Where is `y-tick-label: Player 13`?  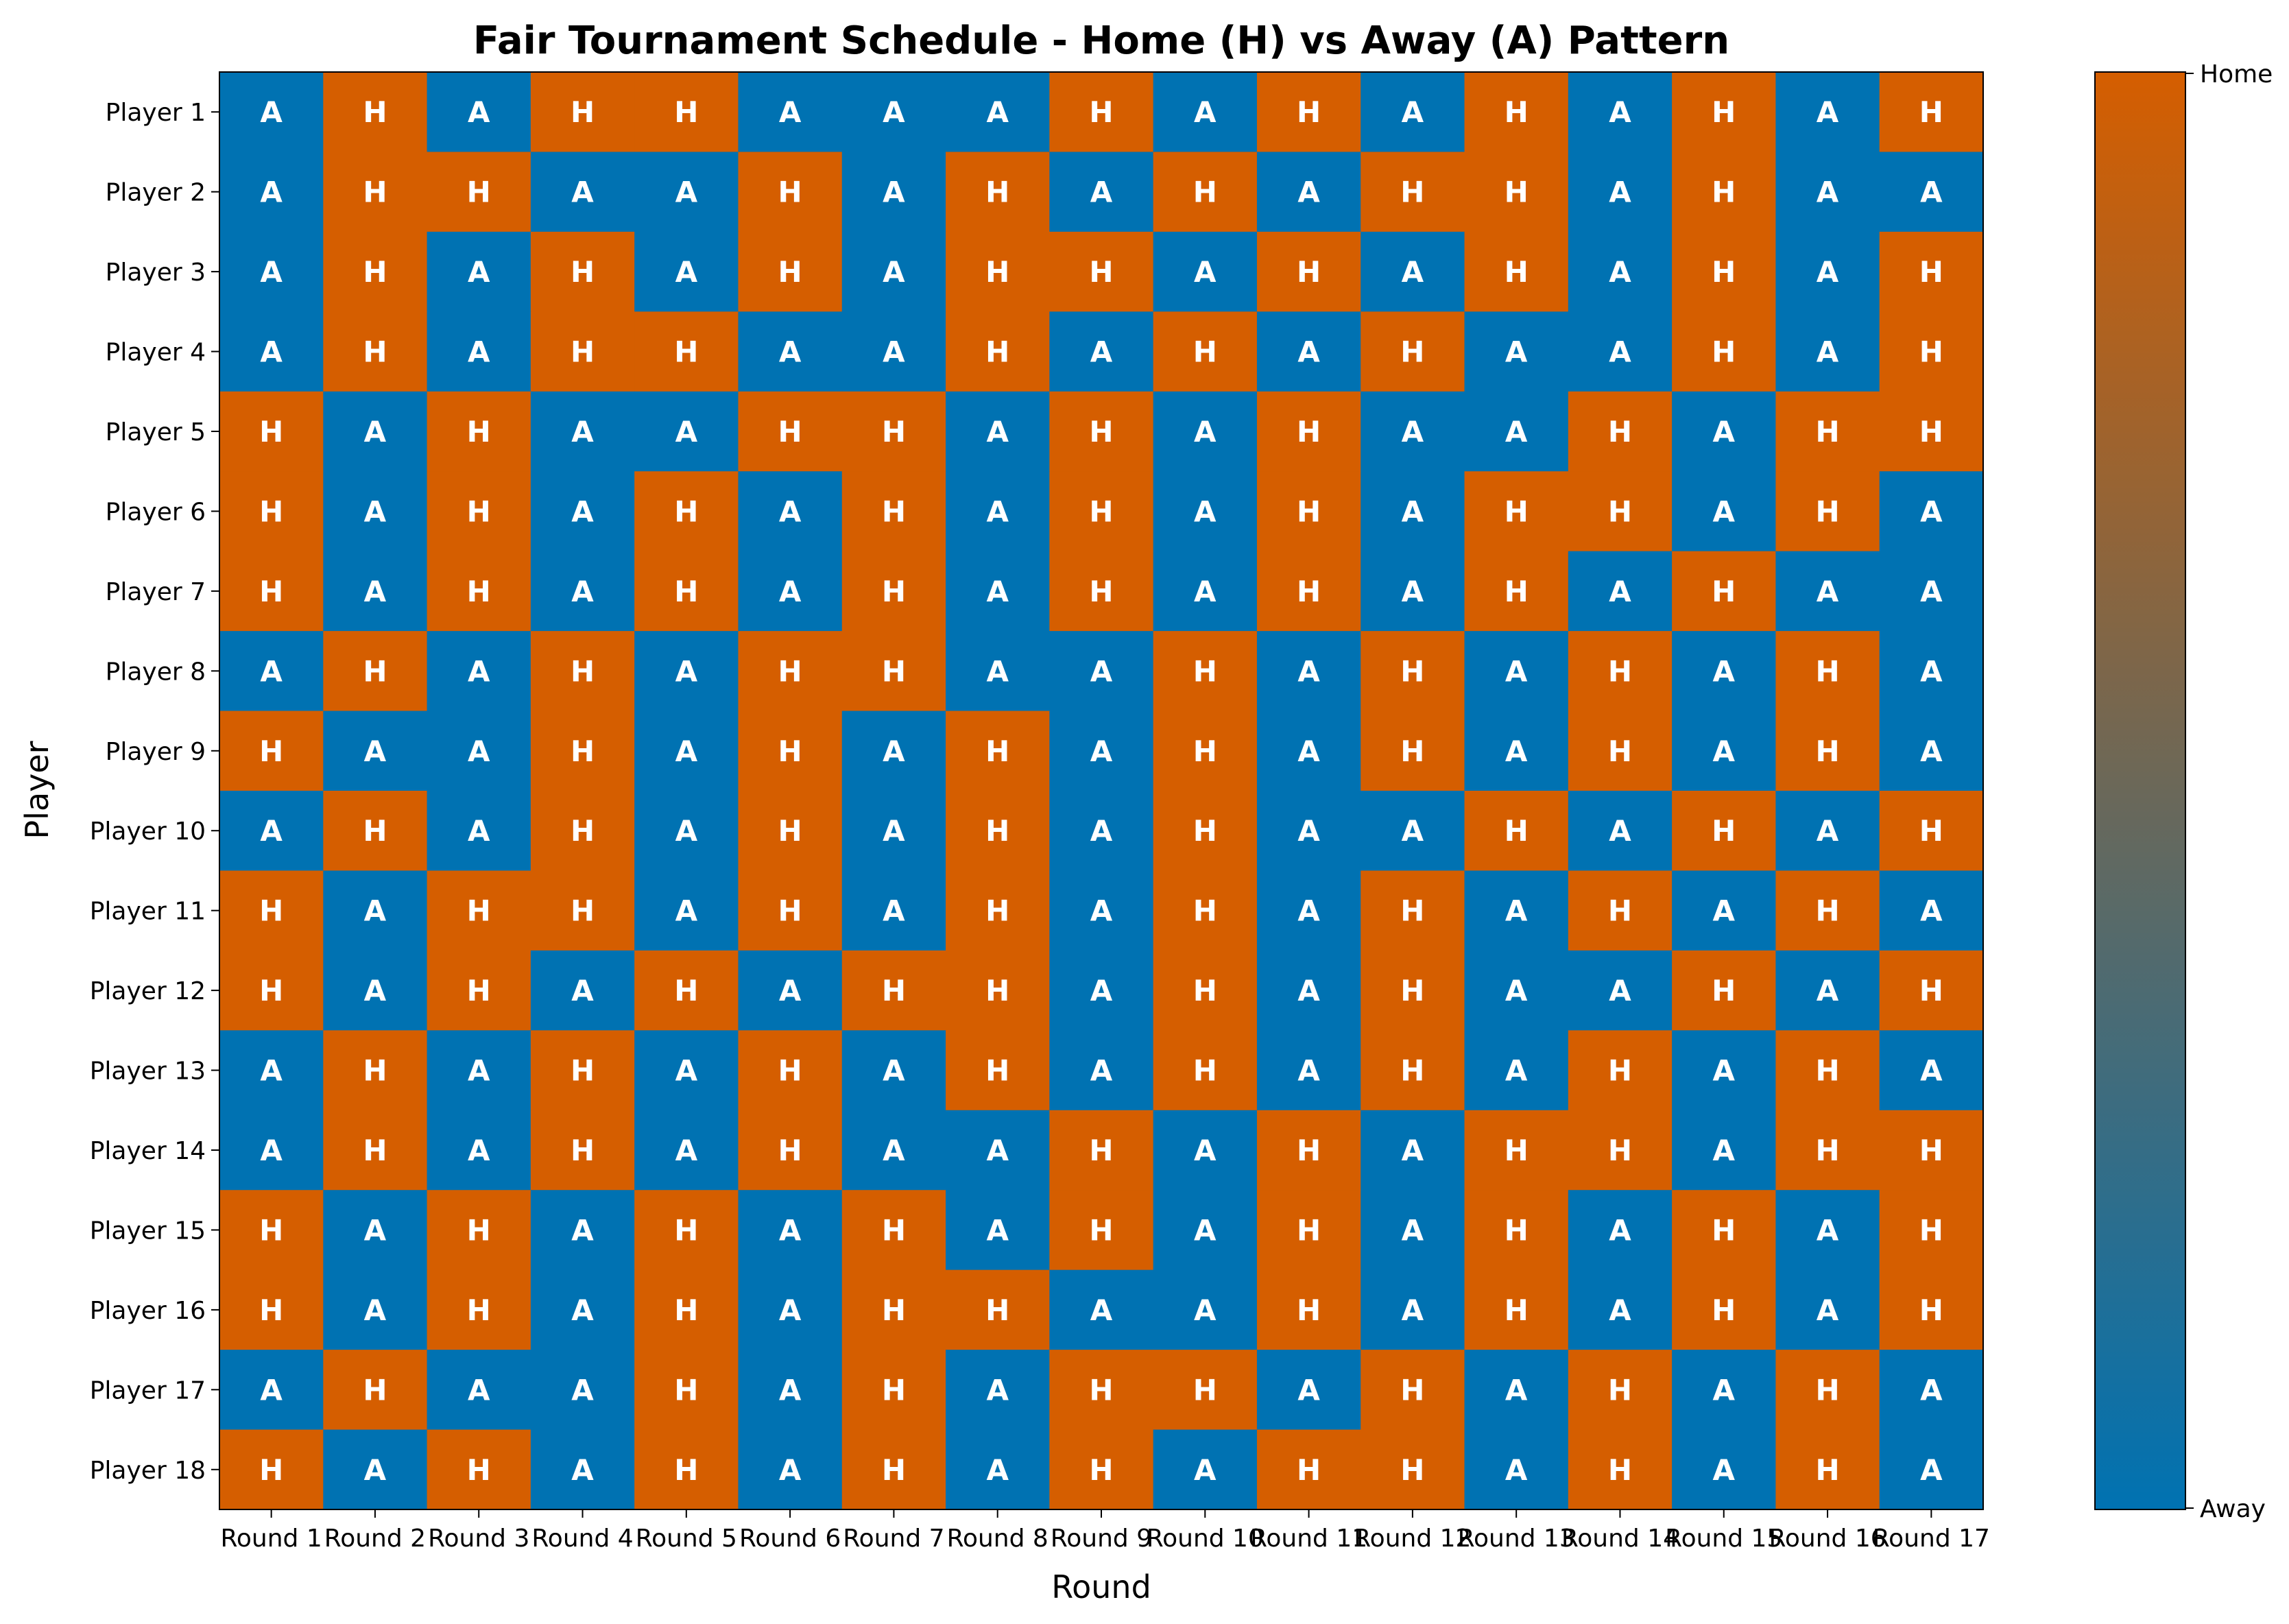
y-tick-label: Player 13 is located at coordinates (148, 1072).